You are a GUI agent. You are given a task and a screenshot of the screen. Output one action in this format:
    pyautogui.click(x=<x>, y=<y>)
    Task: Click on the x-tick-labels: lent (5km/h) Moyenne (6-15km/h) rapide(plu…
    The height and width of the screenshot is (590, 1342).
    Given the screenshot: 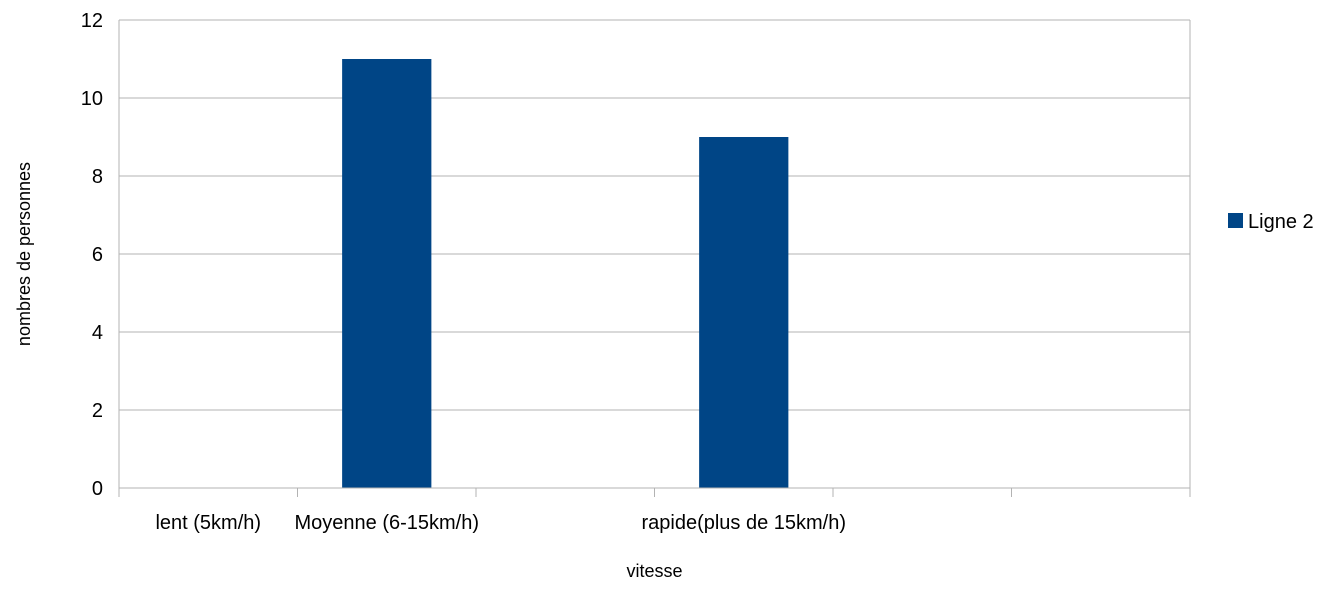 What is the action you would take?
    pyautogui.click(x=500, y=523)
    